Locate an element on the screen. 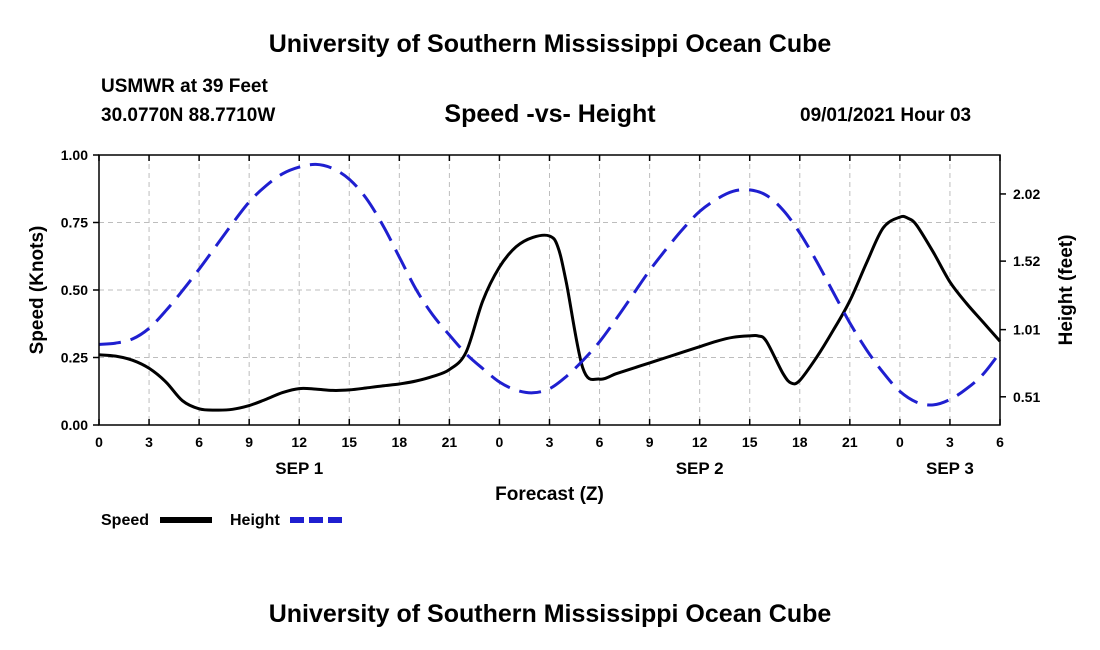  legend-label-speed: Speed is located at coordinates (125, 520).